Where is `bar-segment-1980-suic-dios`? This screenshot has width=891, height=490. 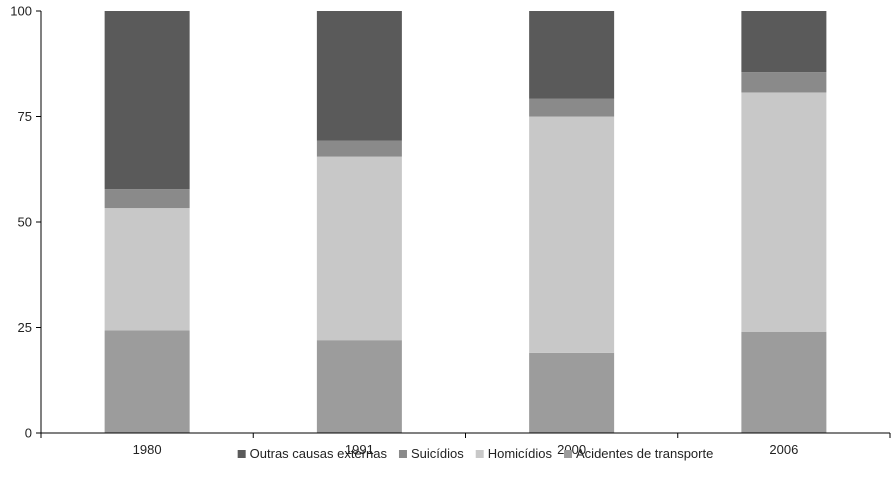
bar-segment-1980-suic-dios is located at coordinates (147, 199).